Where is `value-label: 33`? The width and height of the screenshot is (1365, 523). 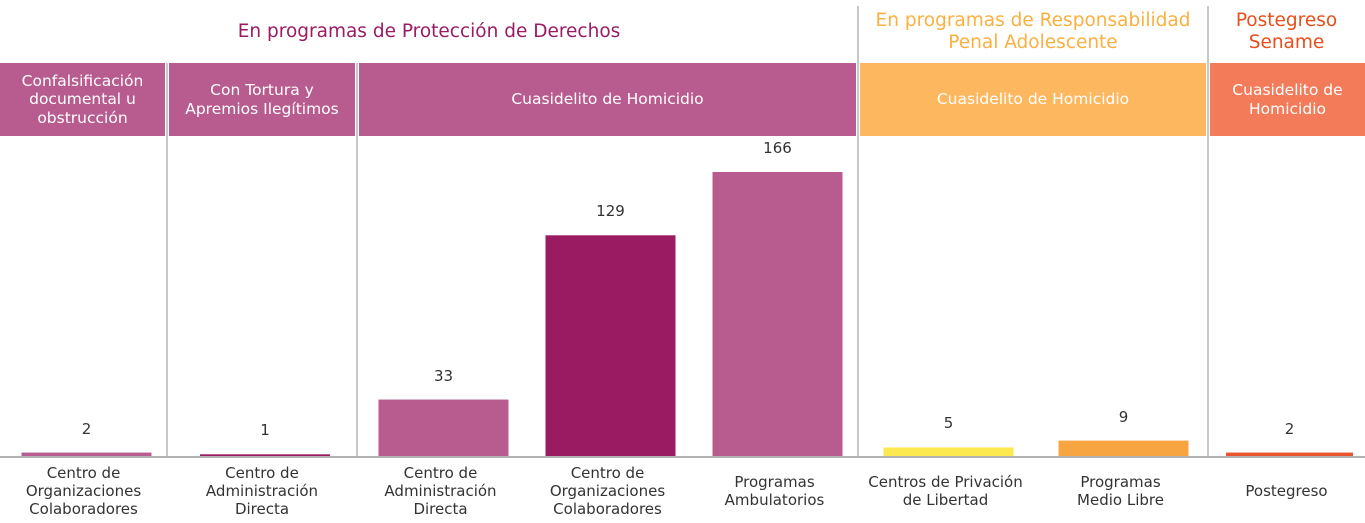
value-label: 33 is located at coordinates (443, 375).